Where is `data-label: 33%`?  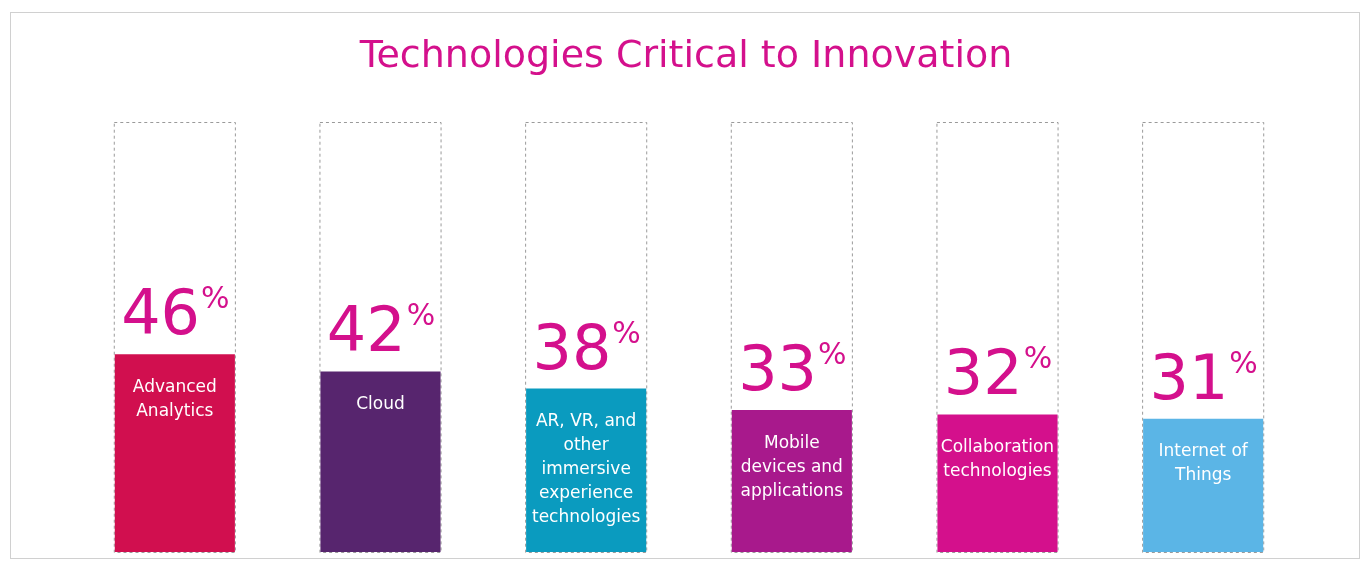 data-label: 33% is located at coordinates (792, 369).